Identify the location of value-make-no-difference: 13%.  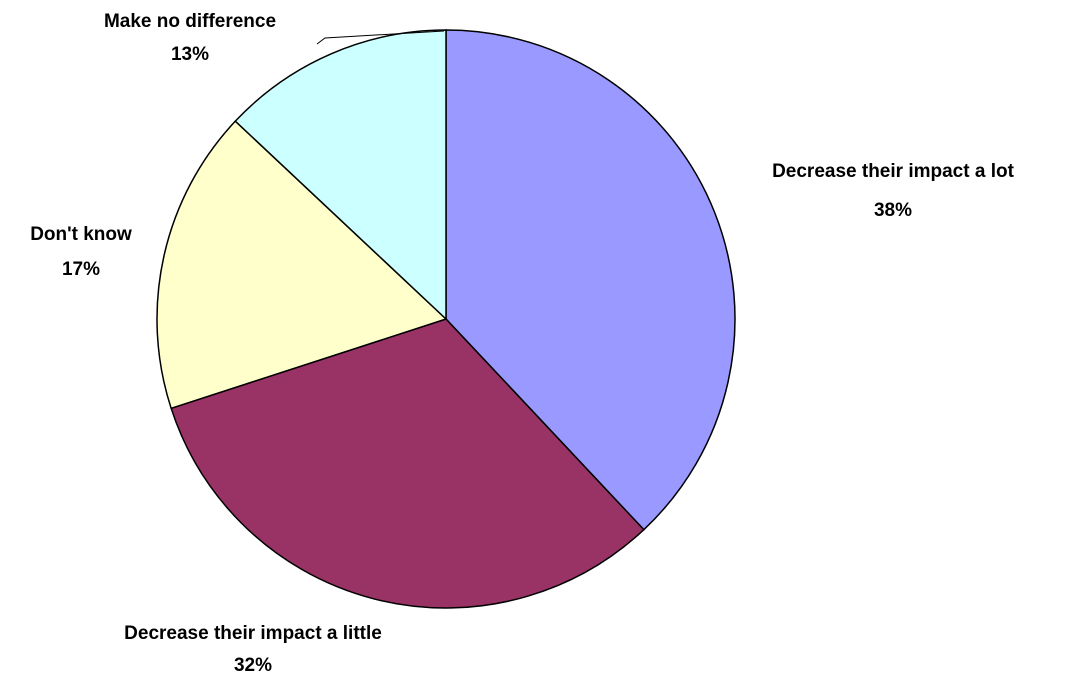
(190, 54).